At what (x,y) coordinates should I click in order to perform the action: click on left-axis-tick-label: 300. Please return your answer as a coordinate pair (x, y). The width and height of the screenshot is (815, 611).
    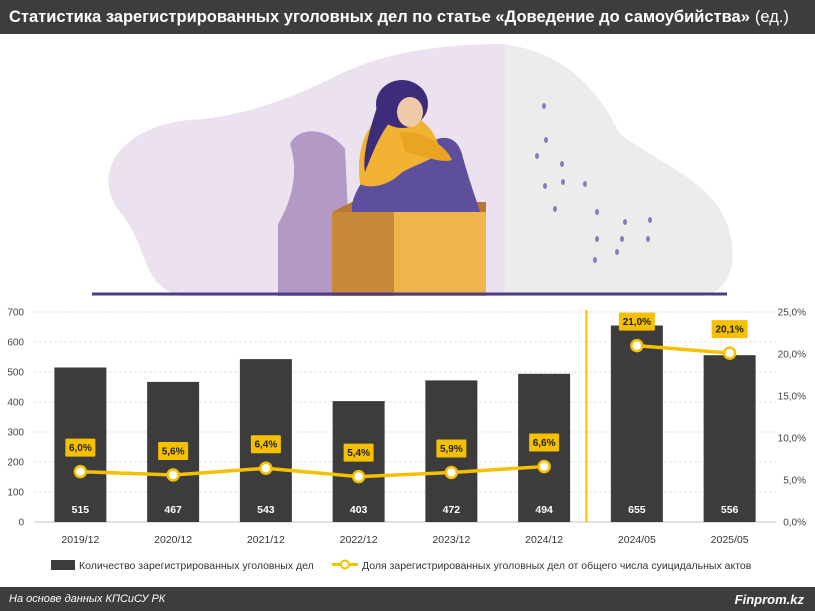
    Looking at the image, I should click on (15, 433).